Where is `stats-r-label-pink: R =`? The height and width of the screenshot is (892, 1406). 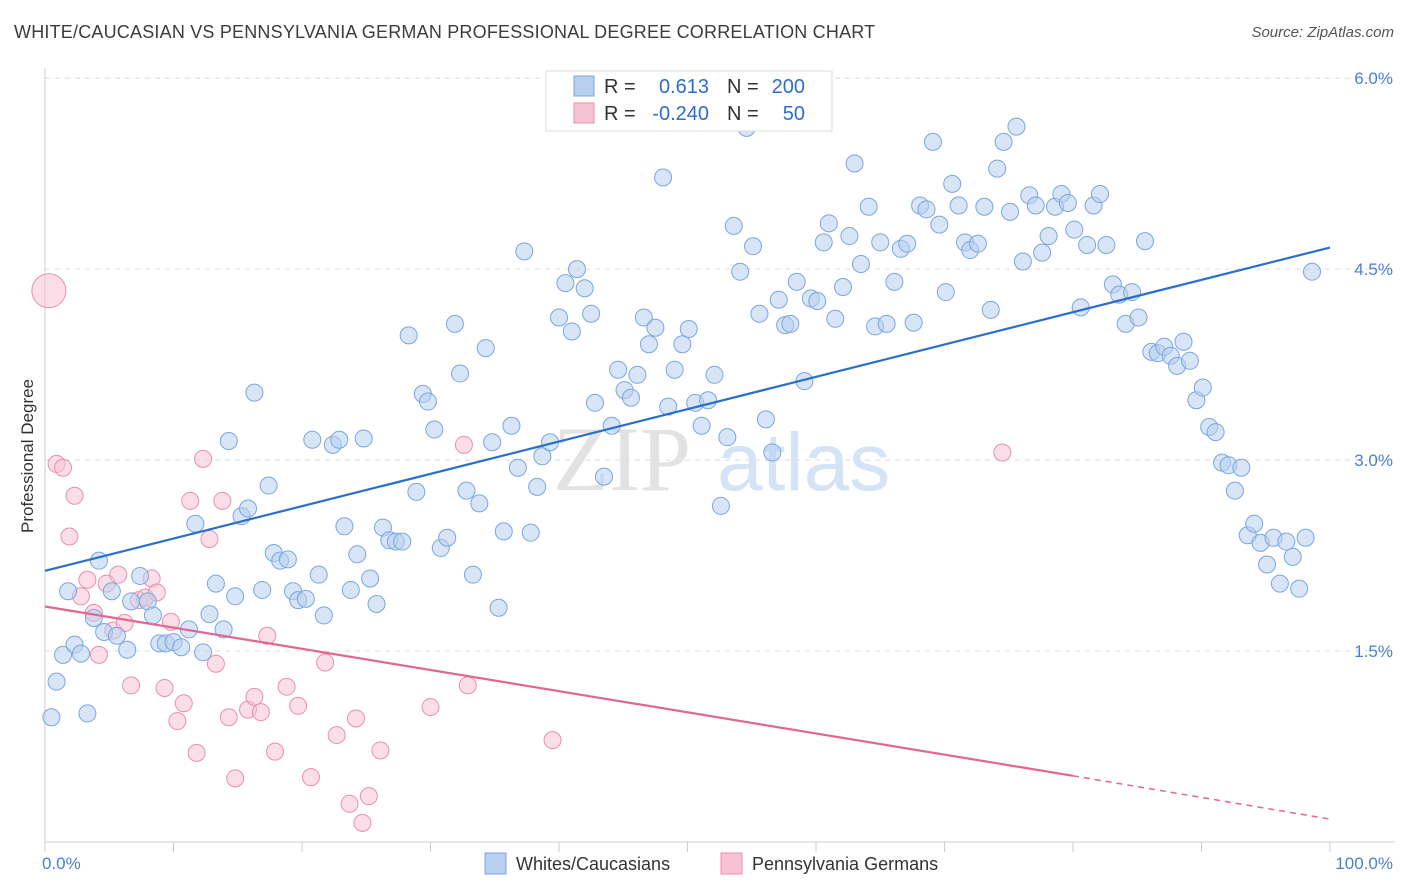
stats-r-label-pink: R = is located at coordinates (620, 114).